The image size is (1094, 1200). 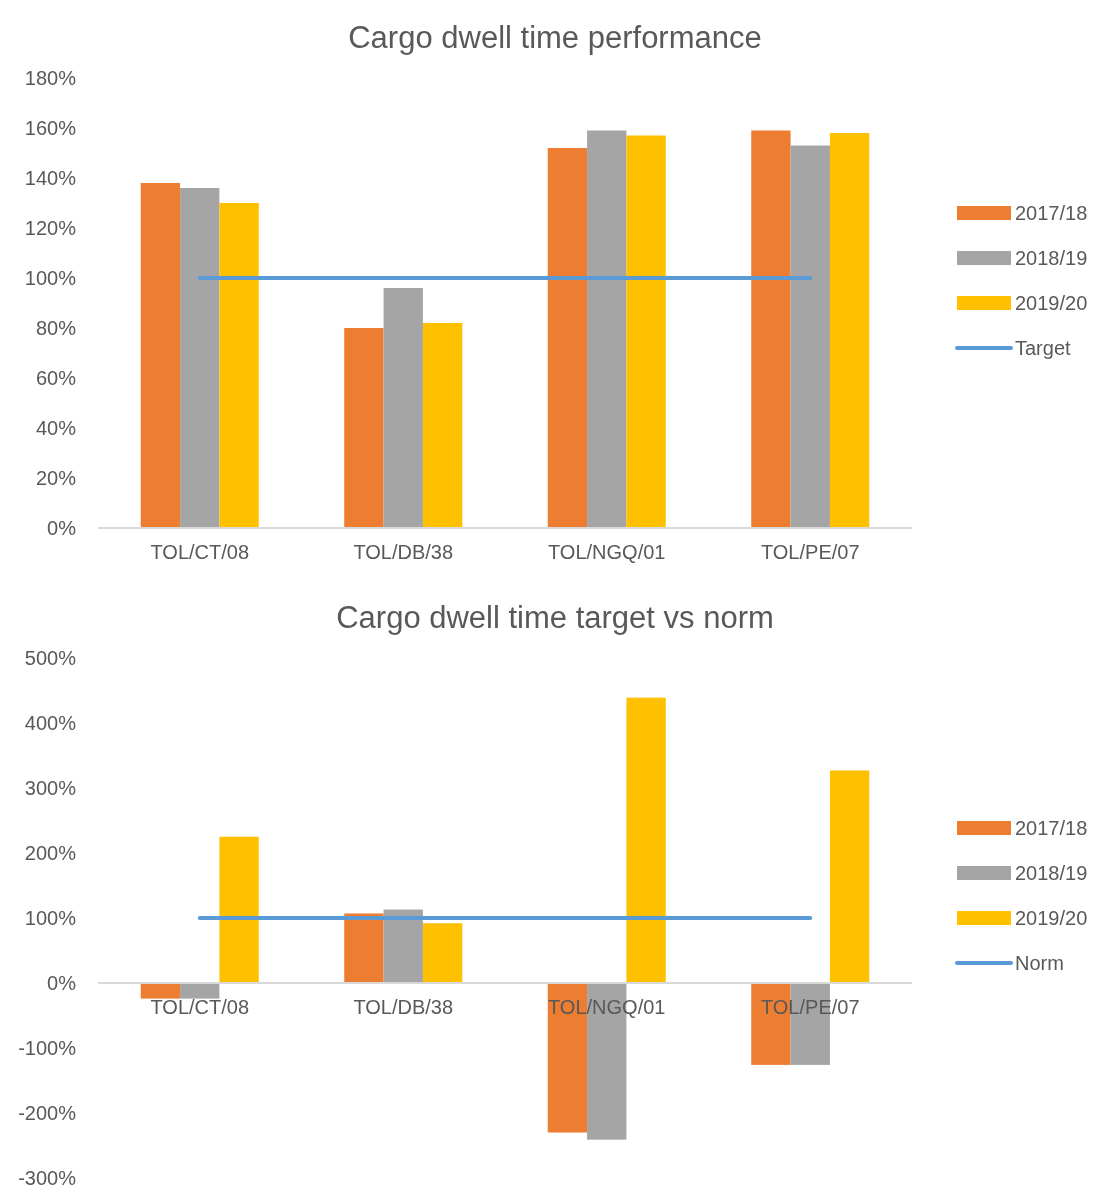 I want to click on y-tick-label: 20%, so click(x=56, y=478).